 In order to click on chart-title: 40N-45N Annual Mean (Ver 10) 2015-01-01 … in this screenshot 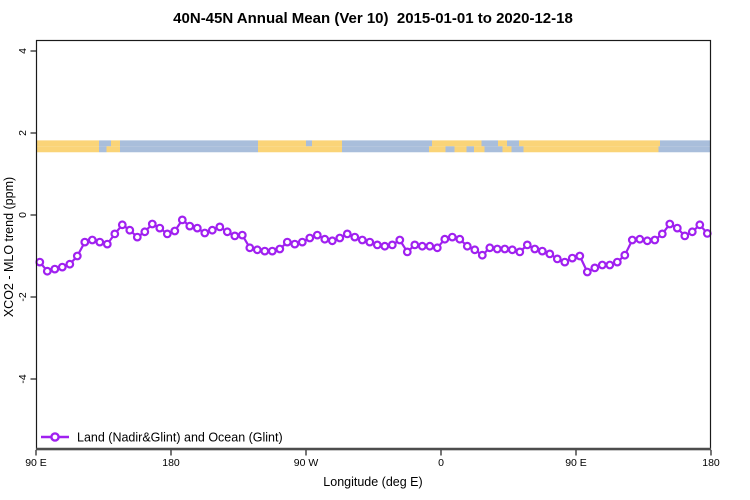, I will do `click(373, 18)`.